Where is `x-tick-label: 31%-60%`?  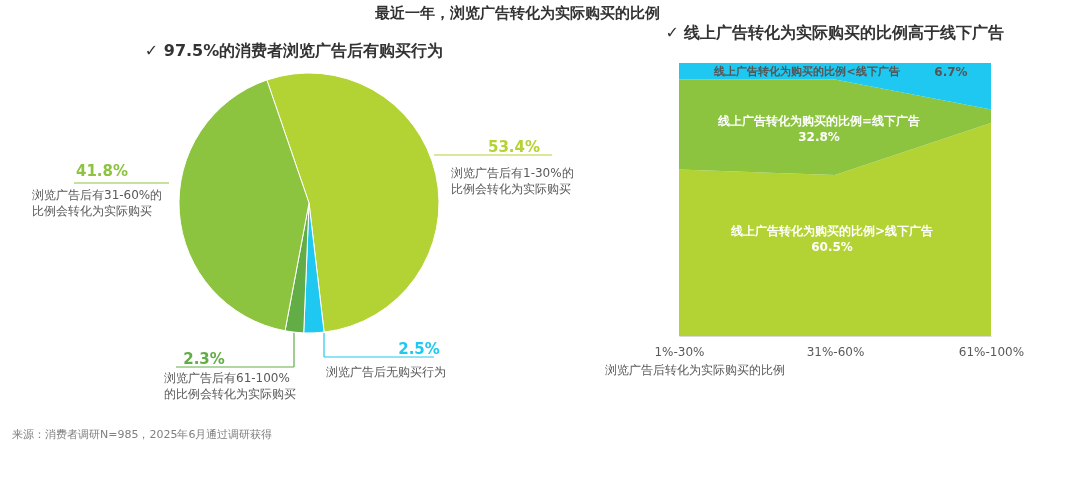
x-tick-label: 31%-60% is located at coordinates (835, 351).